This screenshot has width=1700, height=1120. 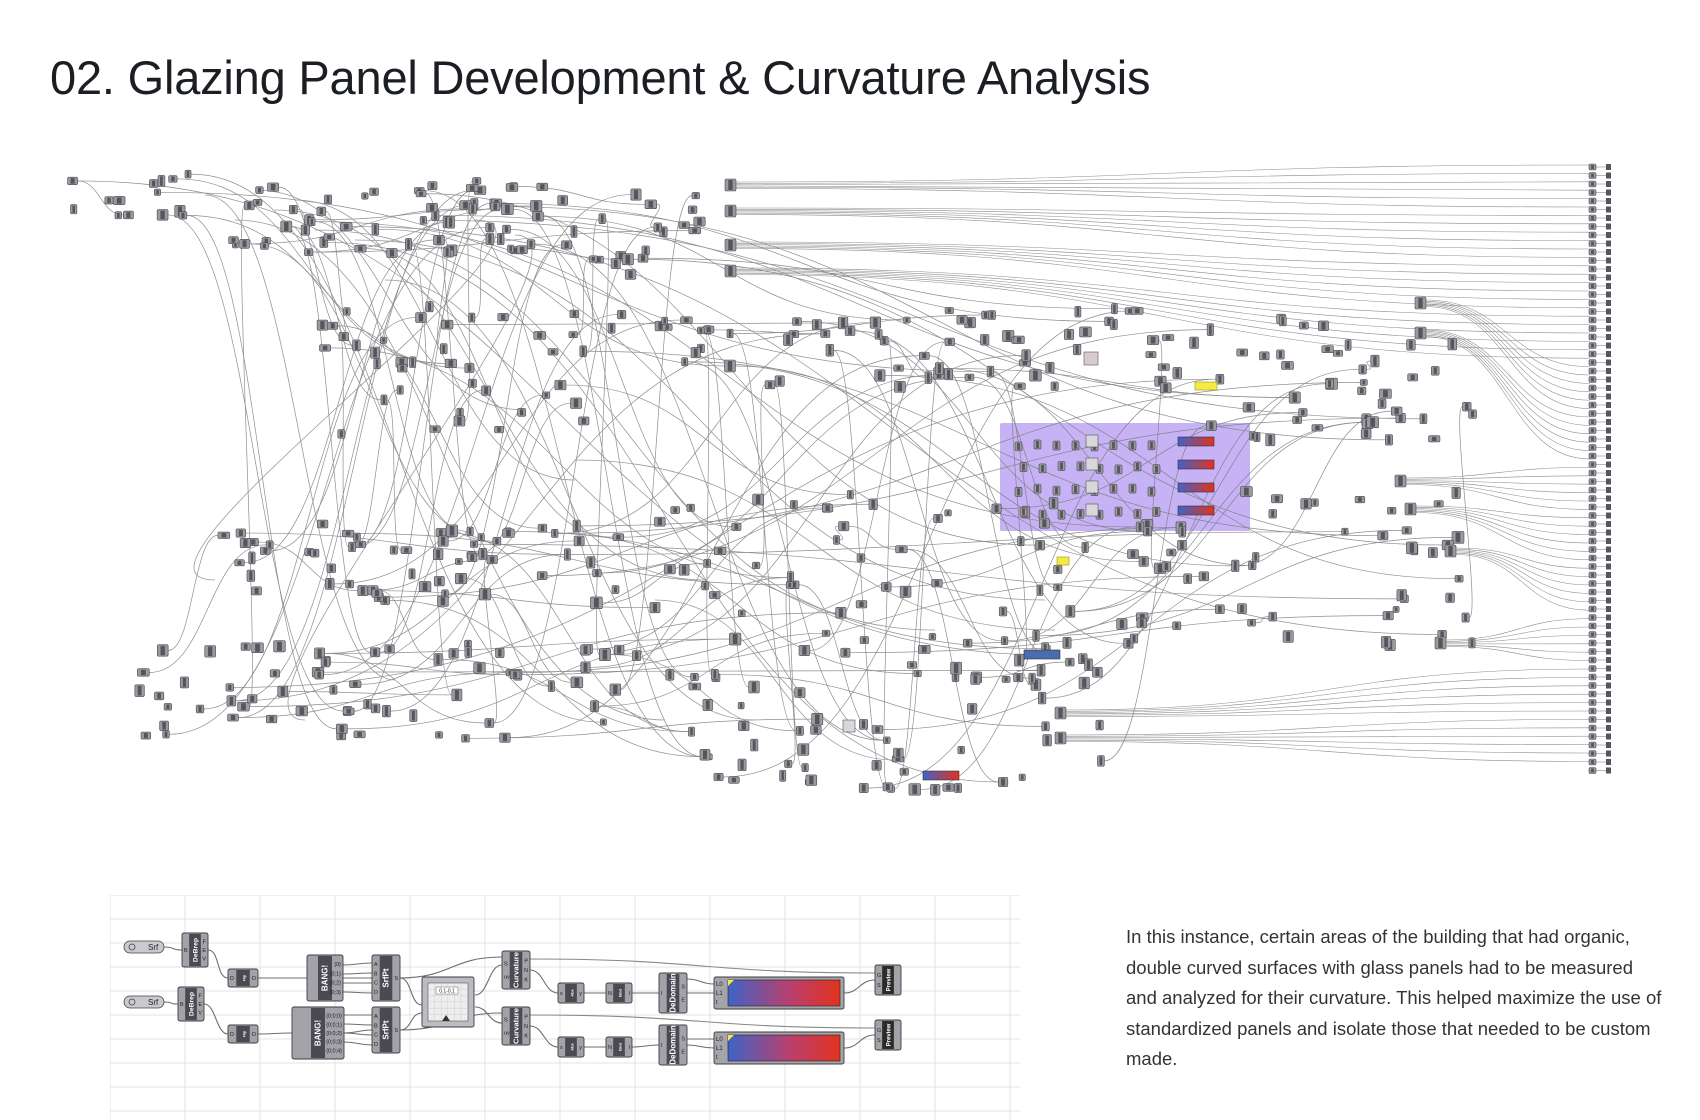 What do you see at coordinates (779, 1048) in the screenshot?
I see `gradient-2: L0 L1 t` at bounding box center [779, 1048].